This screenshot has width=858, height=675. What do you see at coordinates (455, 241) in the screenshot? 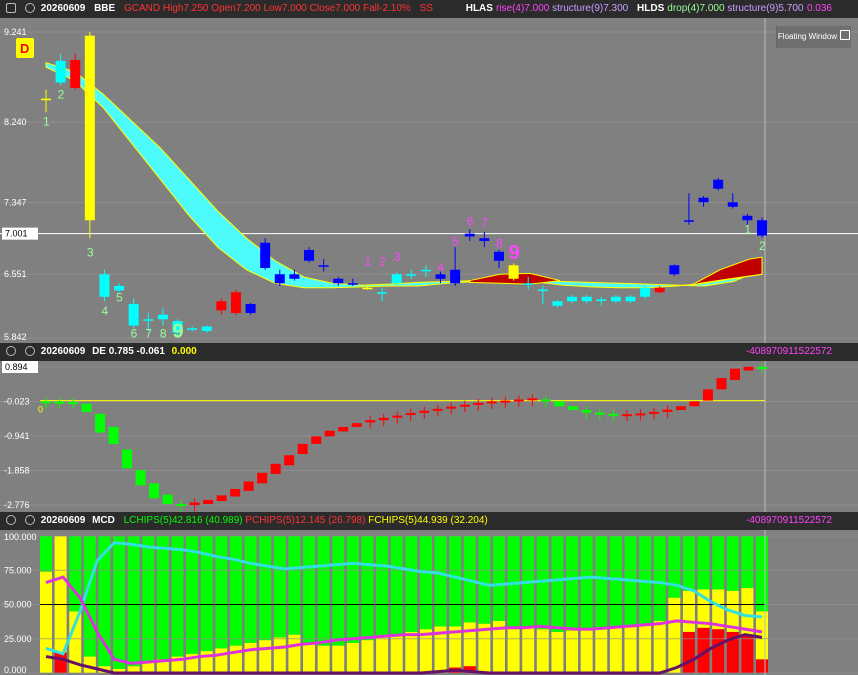
I see `sequence-label: 5` at bounding box center [455, 241].